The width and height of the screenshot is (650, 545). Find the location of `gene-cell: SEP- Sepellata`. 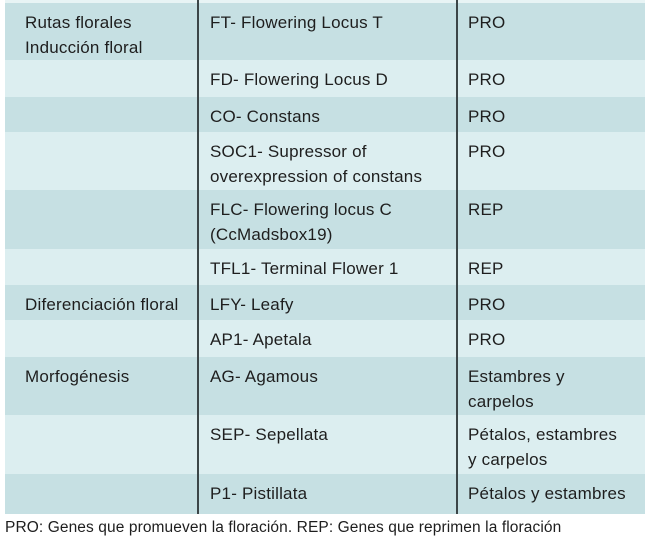

gene-cell: SEP- Sepellata is located at coordinates (326, 444).